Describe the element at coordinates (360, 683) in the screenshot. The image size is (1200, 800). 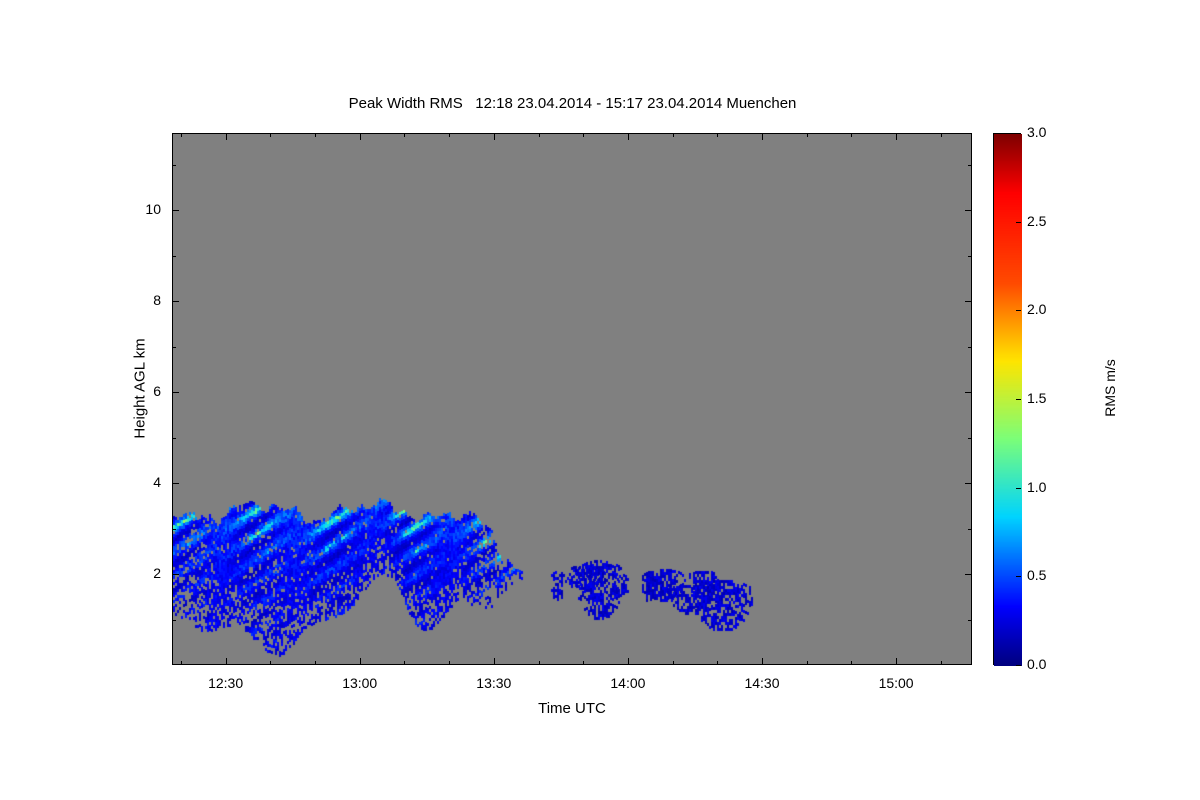
I see `x-axis-tick-label: 13:00` at that location.